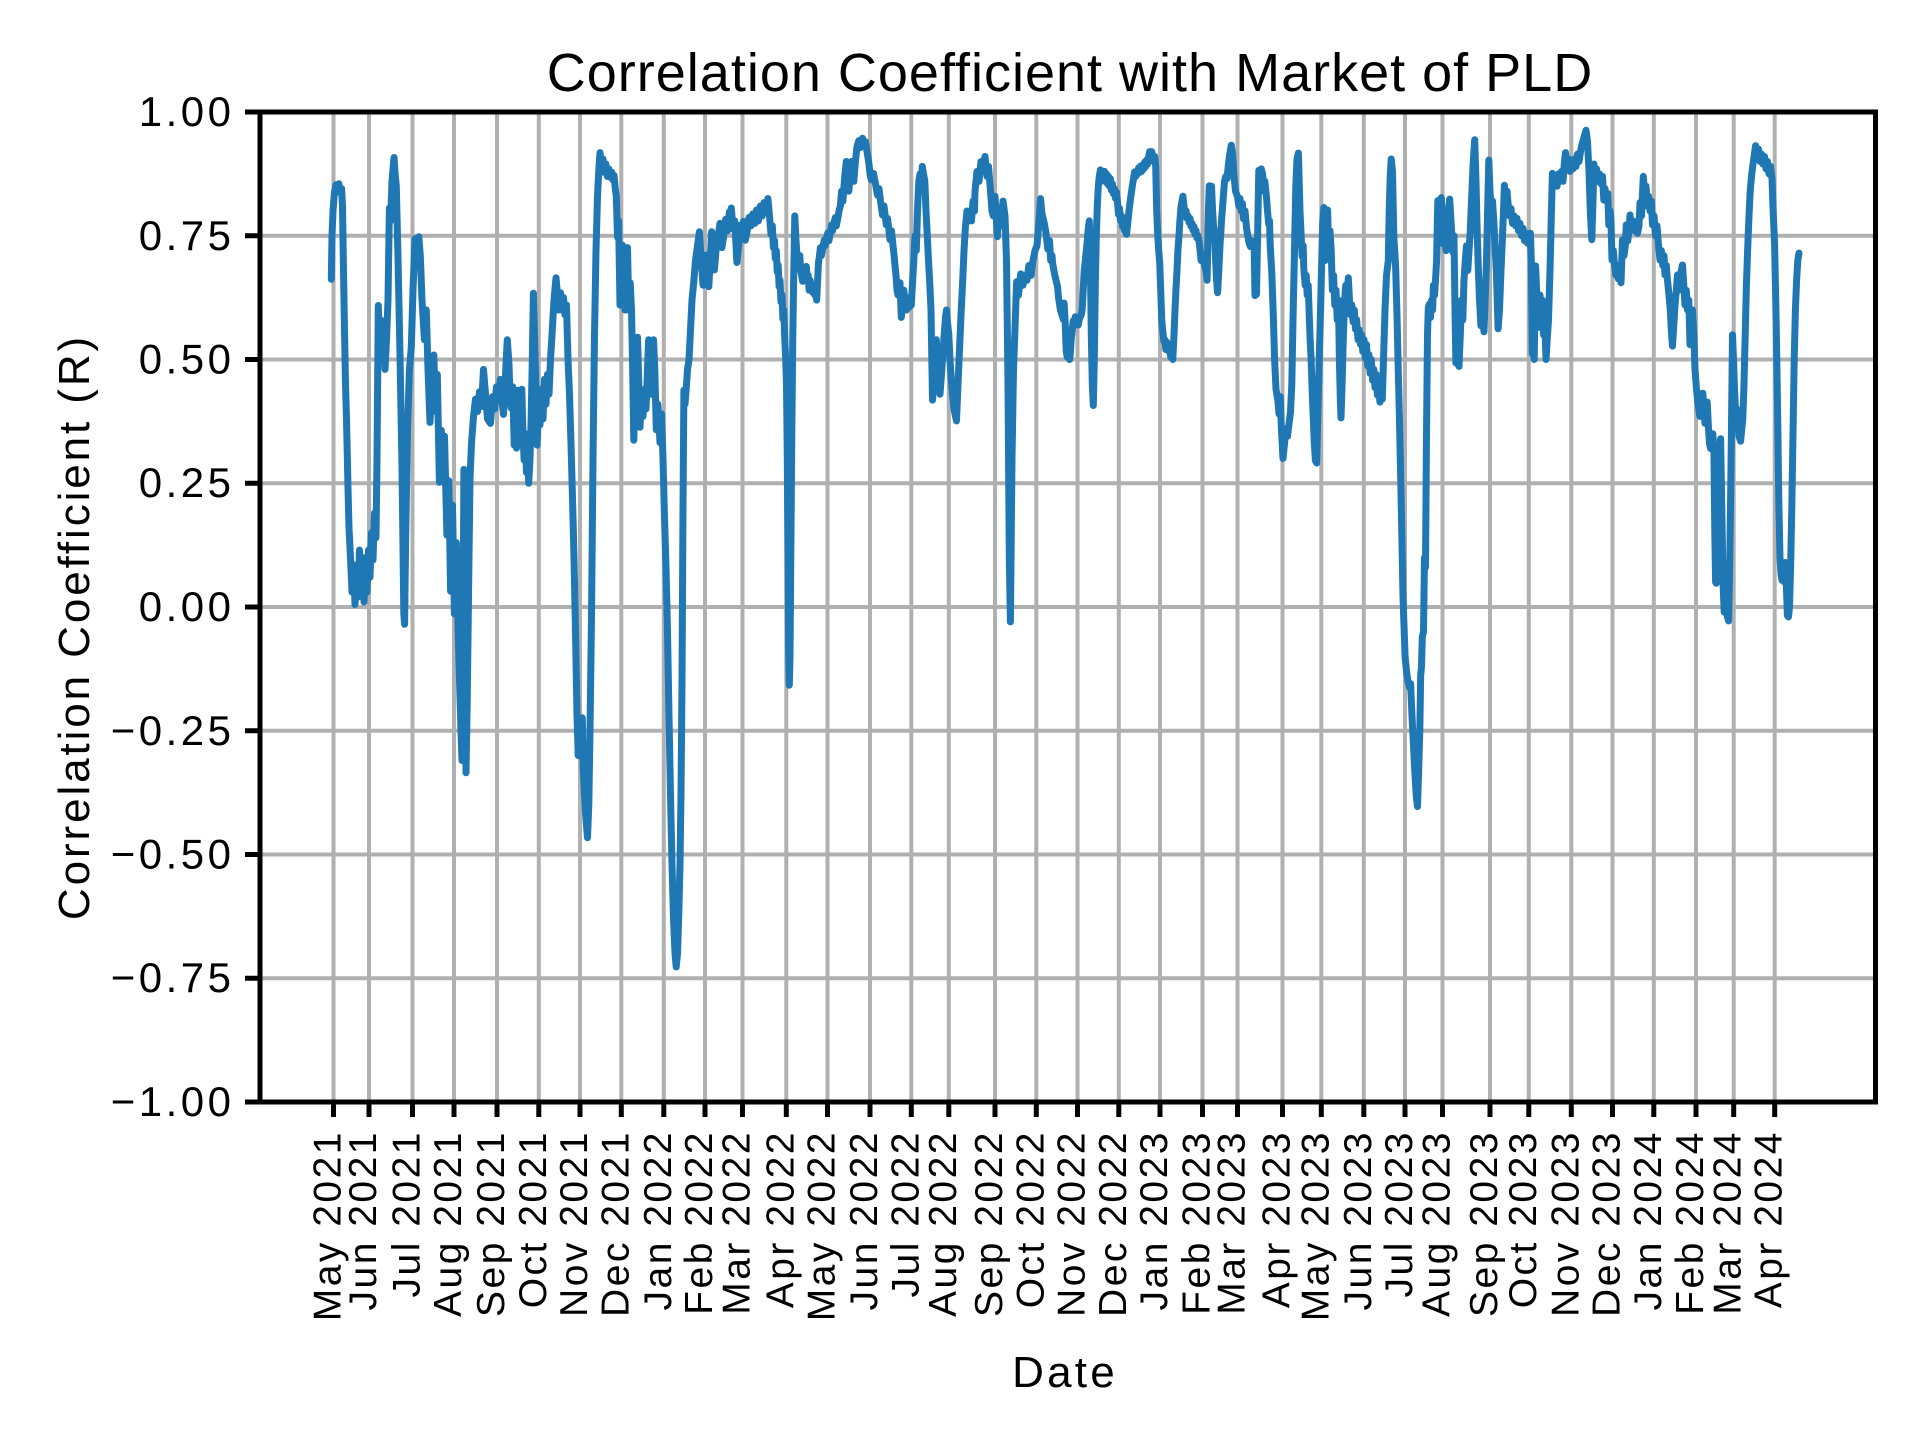 The image size is (1920, 1445). I want to click on svg-text: May 2022, so click(822, 1225).